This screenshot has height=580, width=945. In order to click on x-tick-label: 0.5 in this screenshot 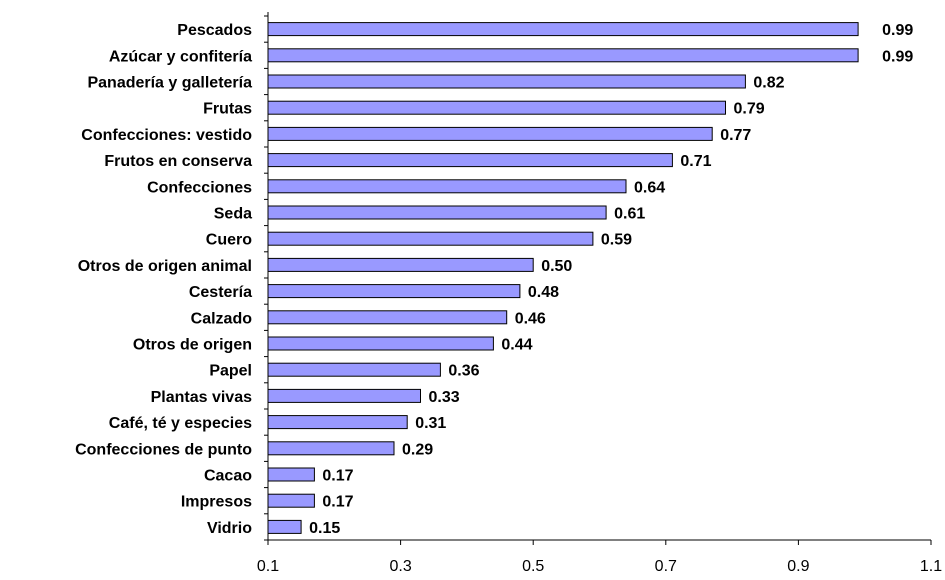, I will do `click(533, 566)`.